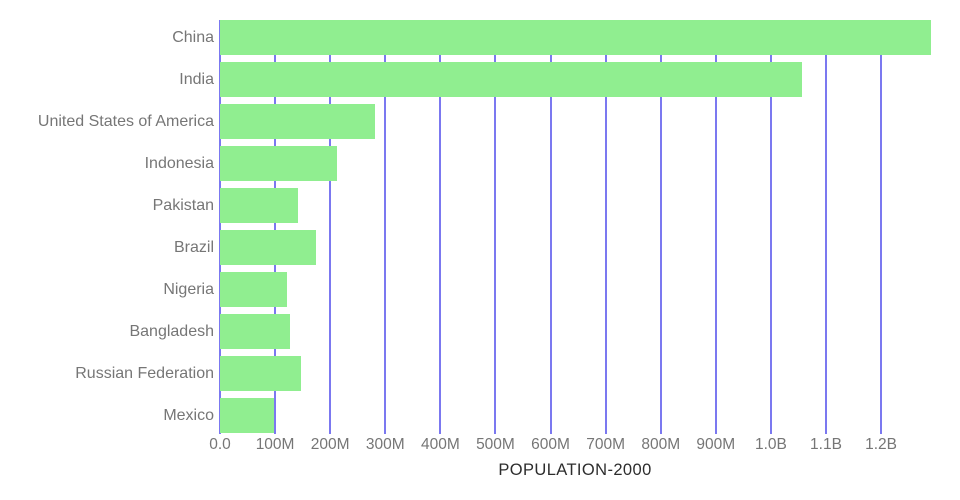 The image size is (960, 500). What do you see at coordinates (275, 444) in the screenshot?
I see `x-tick-100m: 100M` at bounding box center [275, 444].